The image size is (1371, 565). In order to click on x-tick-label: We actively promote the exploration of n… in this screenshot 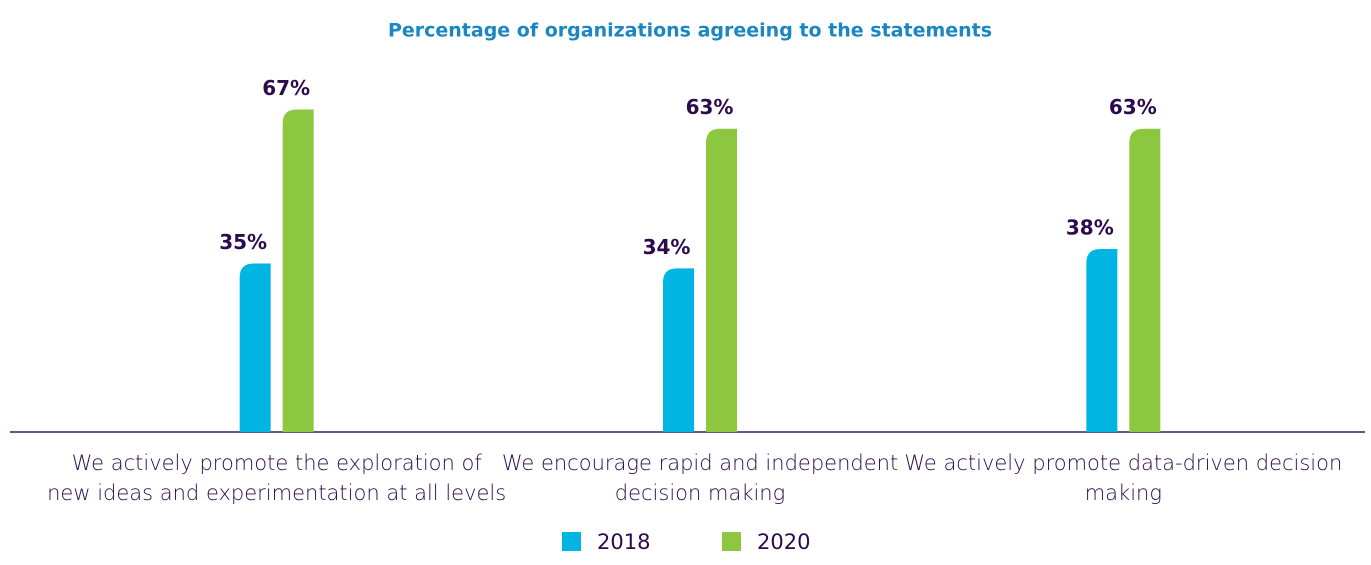, I will do `click(277, 478)`.